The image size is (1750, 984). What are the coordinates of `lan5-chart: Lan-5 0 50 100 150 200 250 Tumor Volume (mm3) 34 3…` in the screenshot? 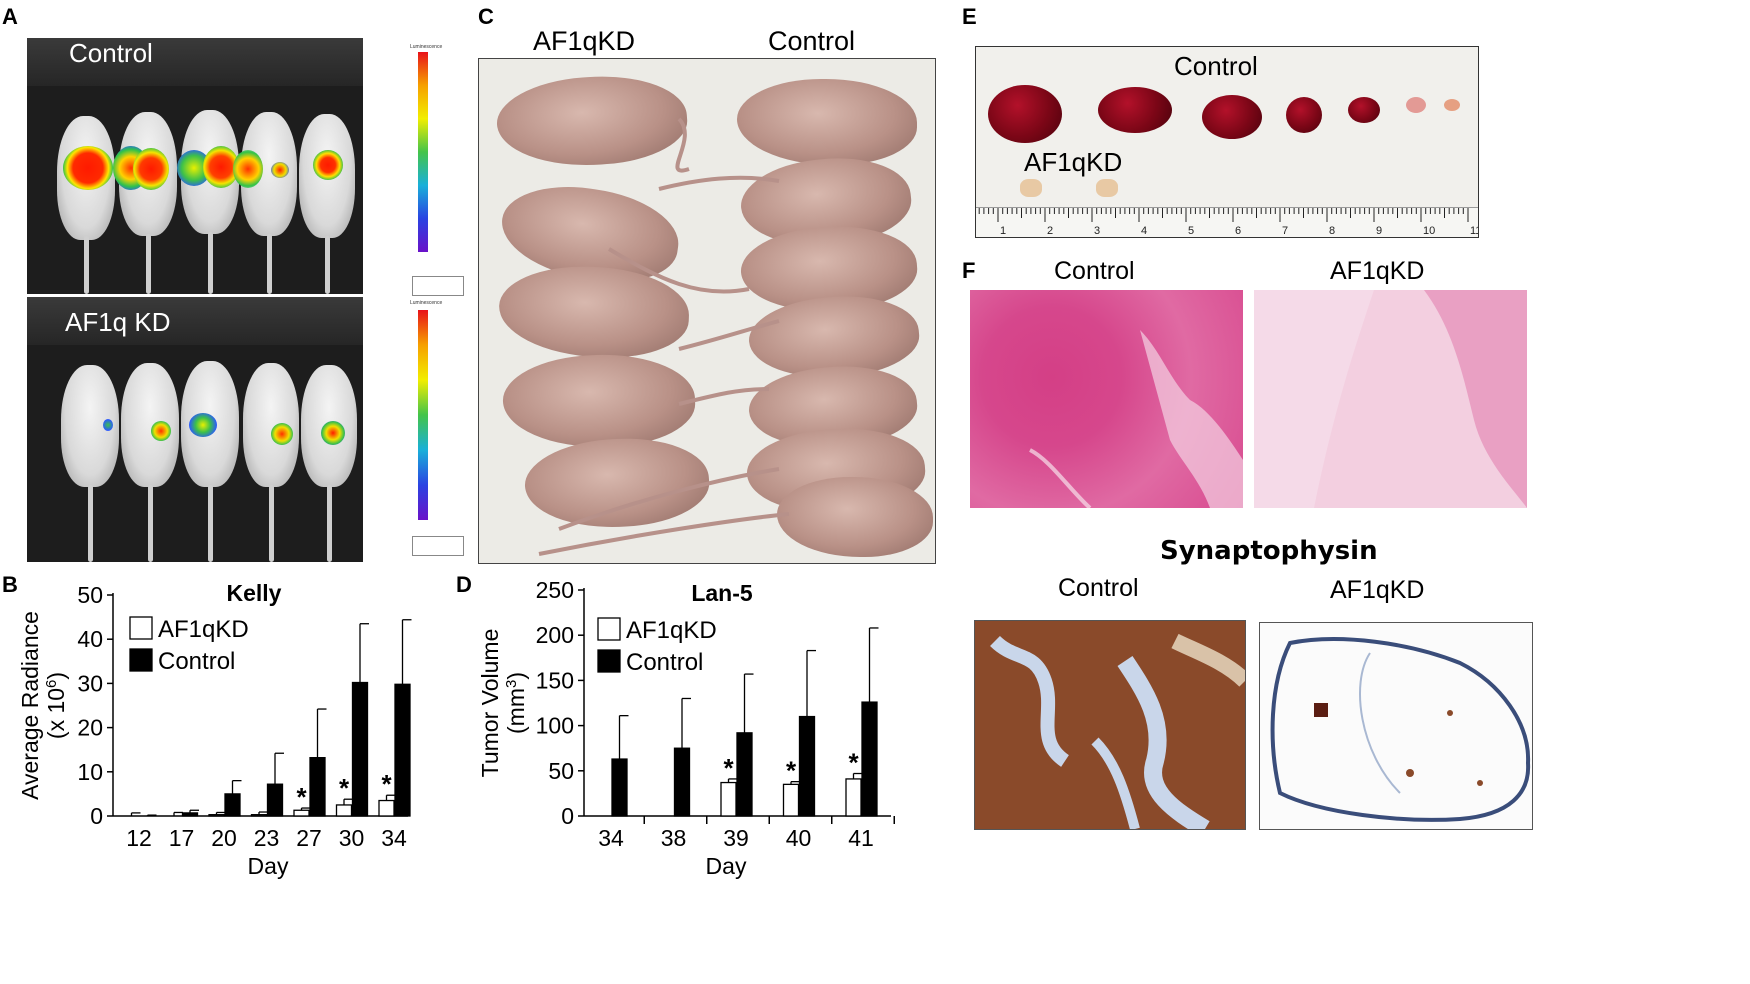 It's located at (676, 727).